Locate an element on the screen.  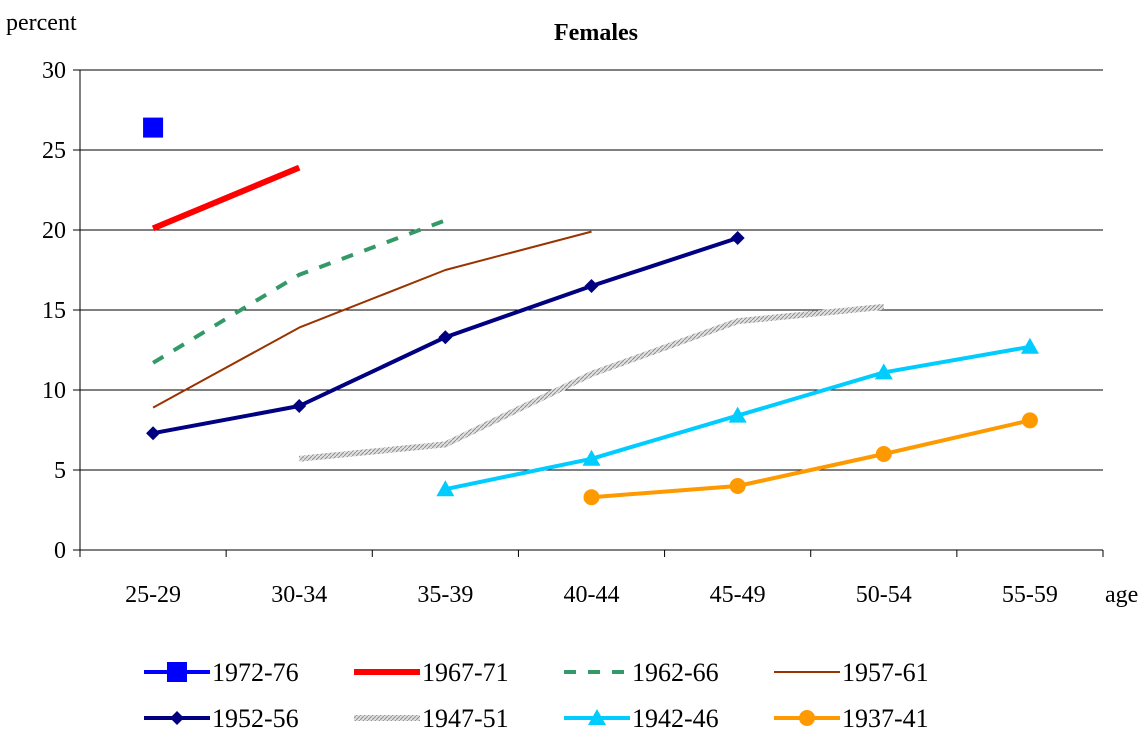
legend-entry: 1937-41 is located at coordinates (851, 718).